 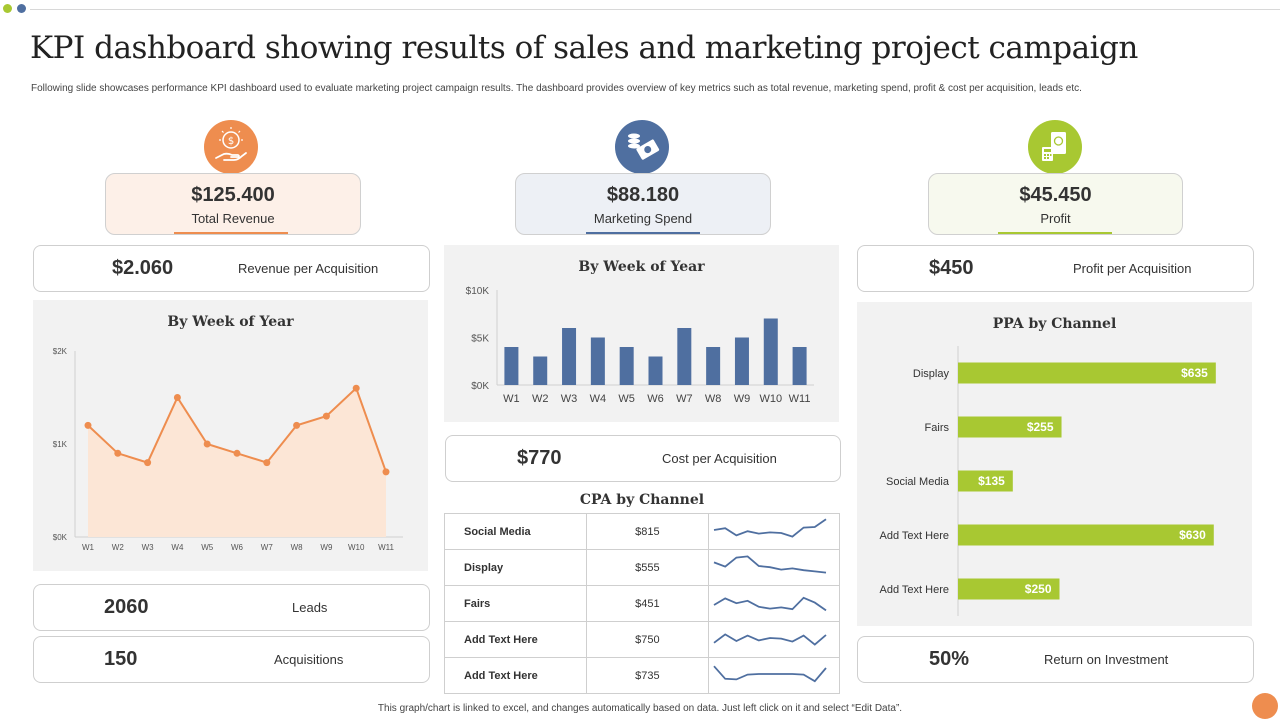 I want to click on y-tick-label: $0K, so click(x=60, y=537).